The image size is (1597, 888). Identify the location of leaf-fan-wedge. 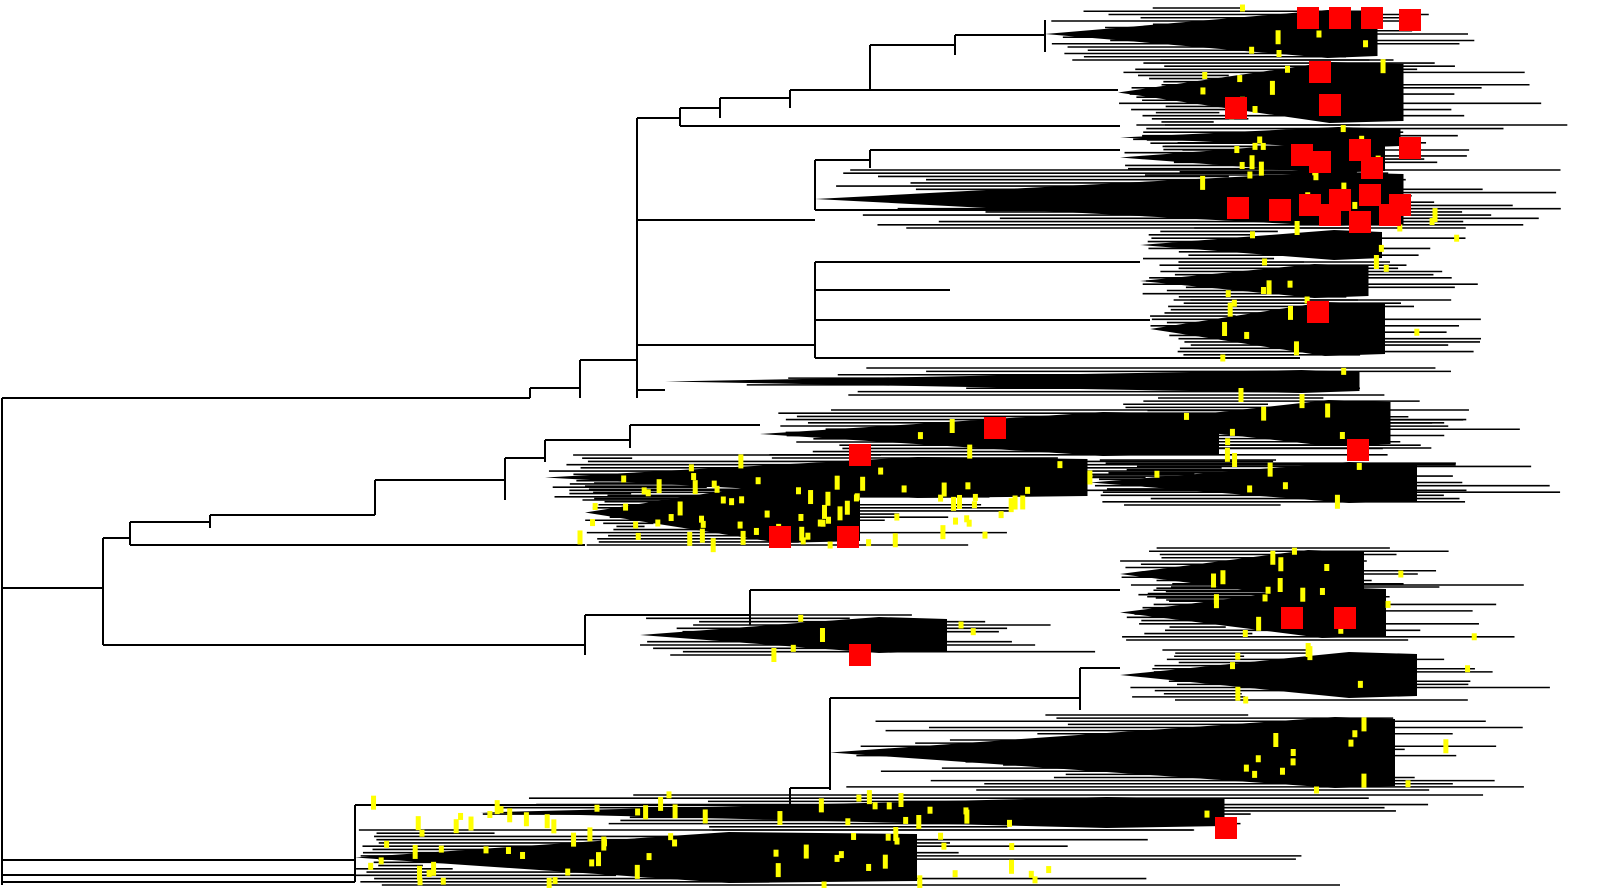
(1253, 612).